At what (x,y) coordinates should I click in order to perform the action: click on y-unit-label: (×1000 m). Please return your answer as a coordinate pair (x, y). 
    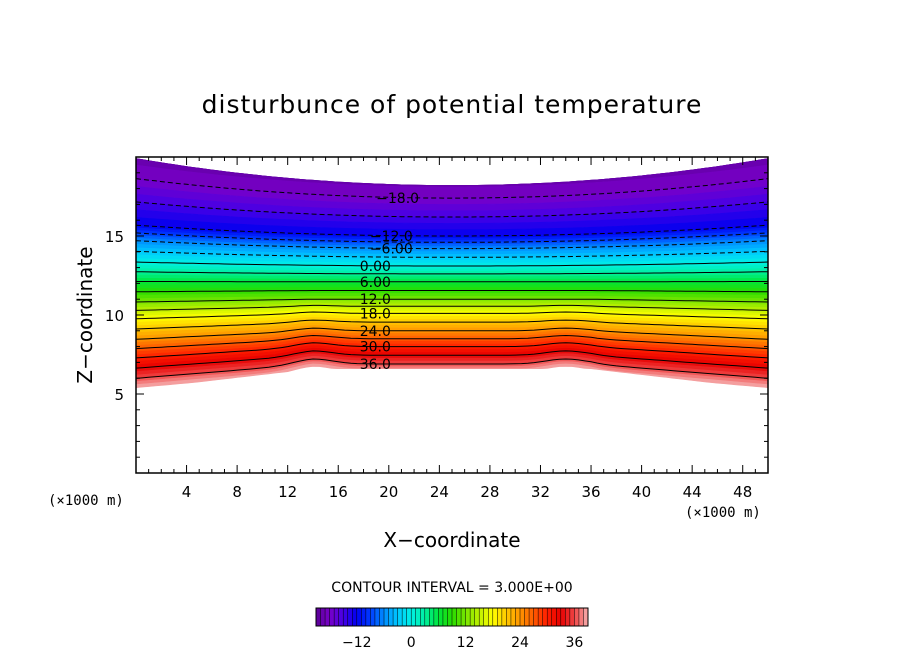
    Looking at the image, I should click on (86, 501).